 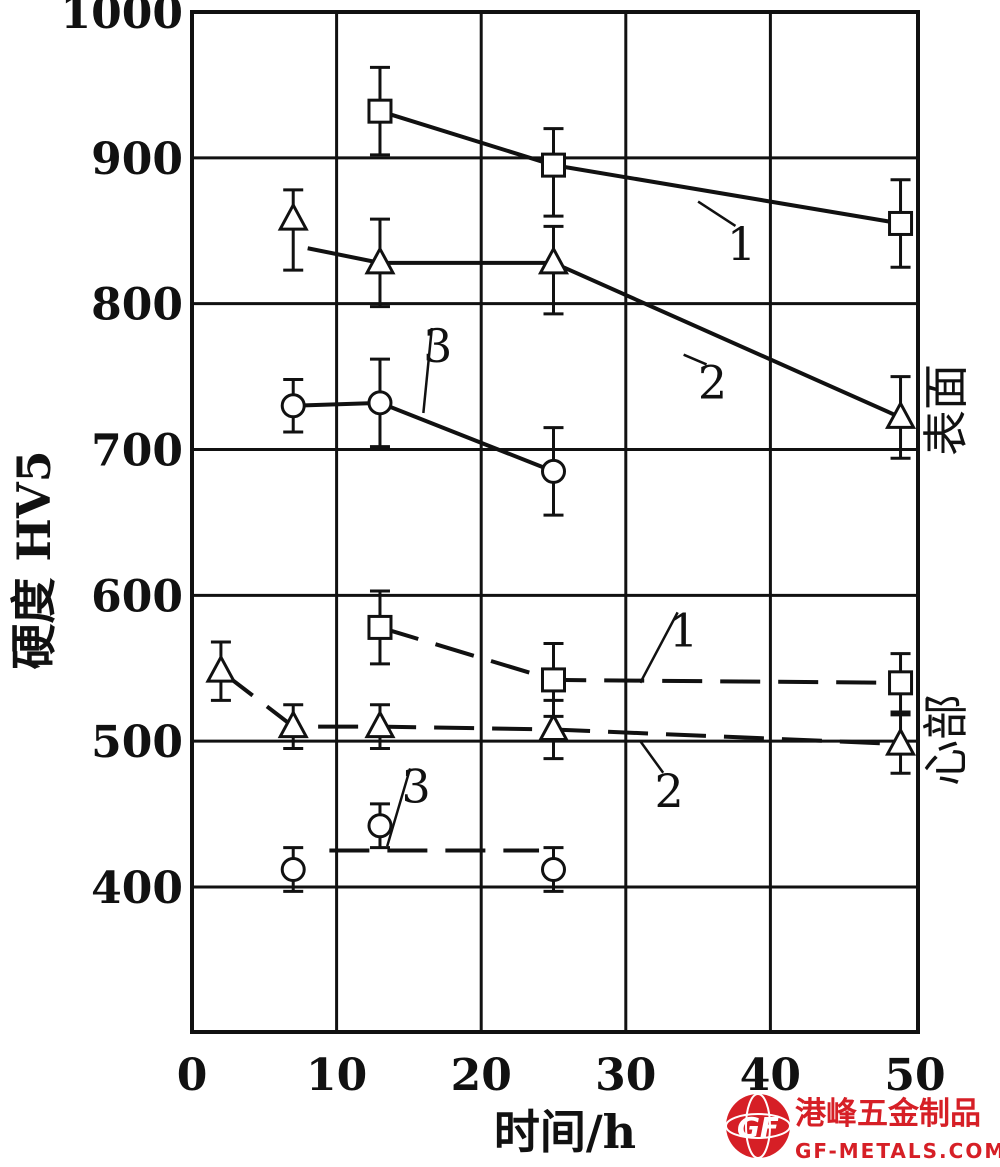 What do you see at coordinates (712, 382) in the screenshot?
I see `curve-label-s2: 2` at bounding box center [712, 382].